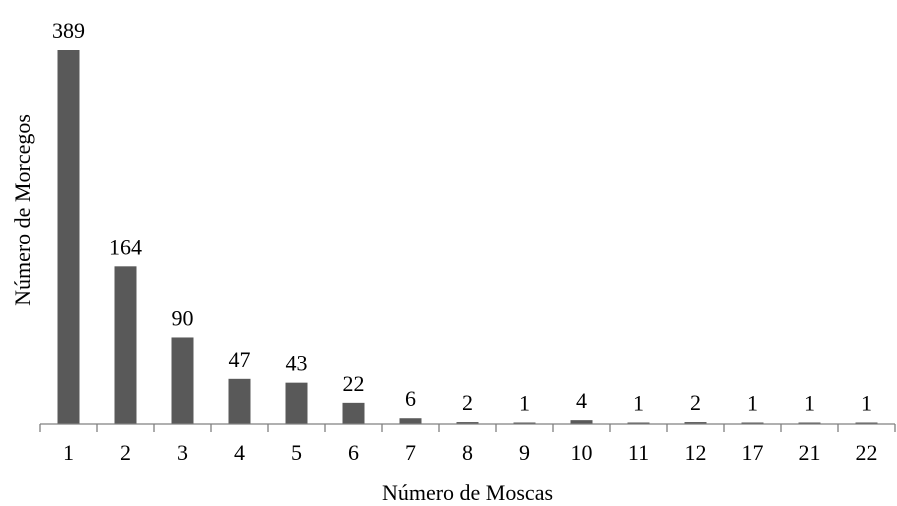  I want to click on x-tick-label-4: 4, so click(239, 452).